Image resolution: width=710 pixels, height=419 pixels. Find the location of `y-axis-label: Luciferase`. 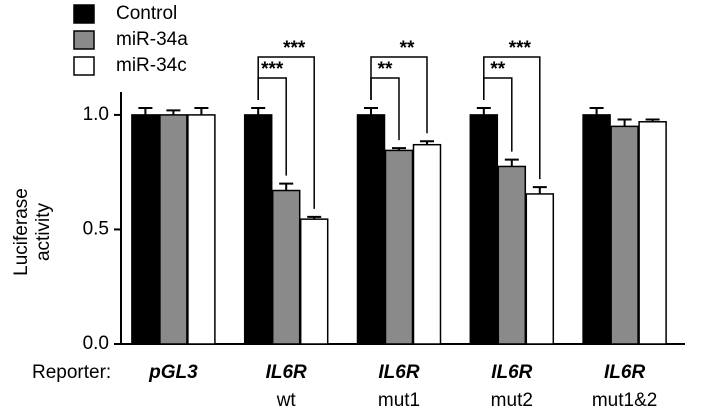

y-axis-label: Luciferase is located at coordinates (21, 232).